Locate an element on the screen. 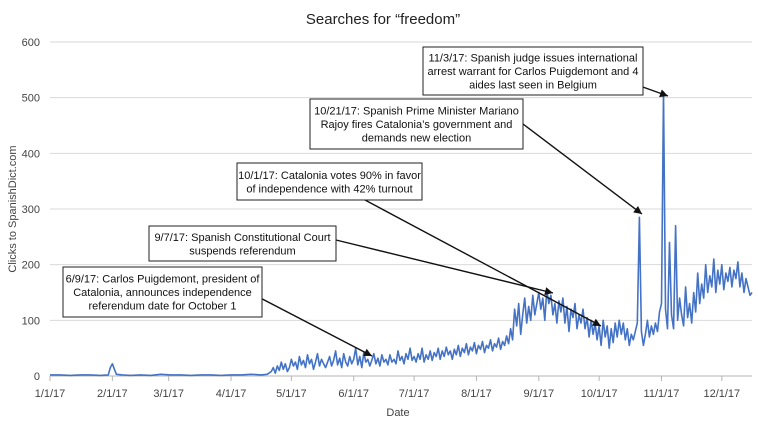 This screenshot has height=428, width=758. annotation-text: 10/21/17: Spanish Prime Minister Mariano is located at coordinates (416, 112).